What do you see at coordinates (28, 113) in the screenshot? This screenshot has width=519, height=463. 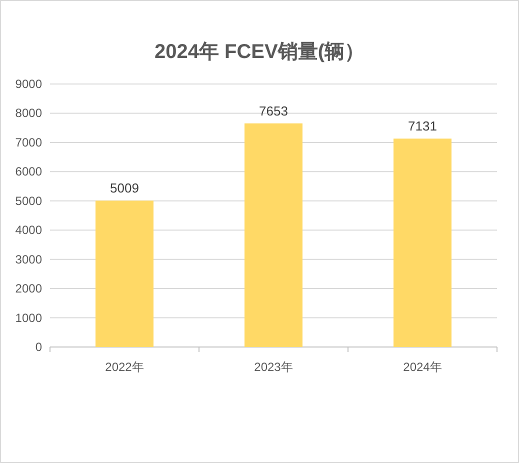 I see `y-tick-label: 8000` at bounding box center [28, 113].